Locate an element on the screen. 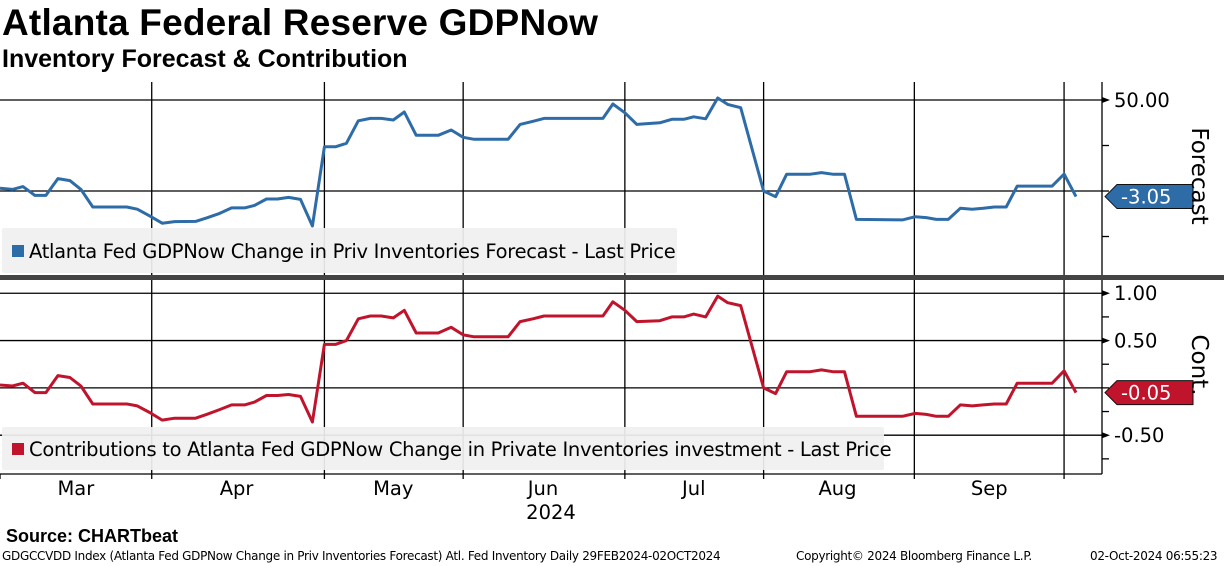 The image size is (1224, 566). last-price-label: -0.05 is located at coordinates (1146, 393).